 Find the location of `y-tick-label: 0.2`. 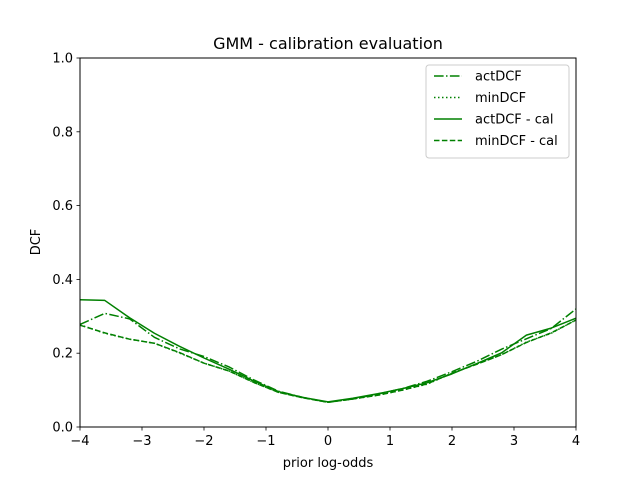

y-tick-label: 0.2 is located at coordinates (62, 354).